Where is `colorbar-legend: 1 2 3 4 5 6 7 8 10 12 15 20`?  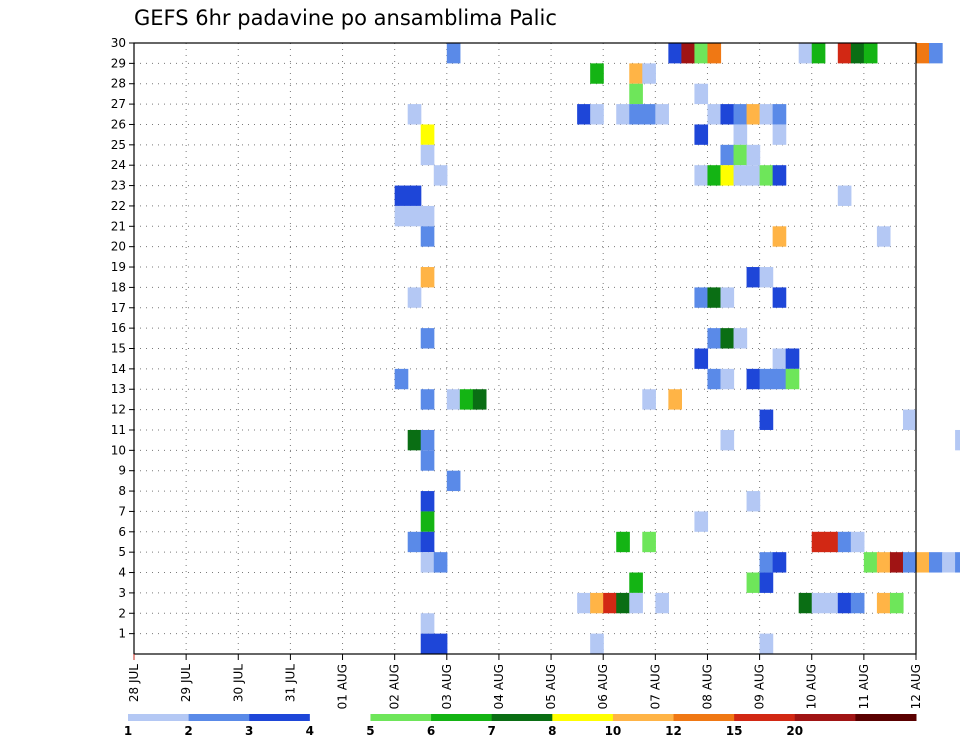
colorbar-legend: 1 2 3 4 5 6 7 8 10 12 15 20 is located at coordinates (520, 726).